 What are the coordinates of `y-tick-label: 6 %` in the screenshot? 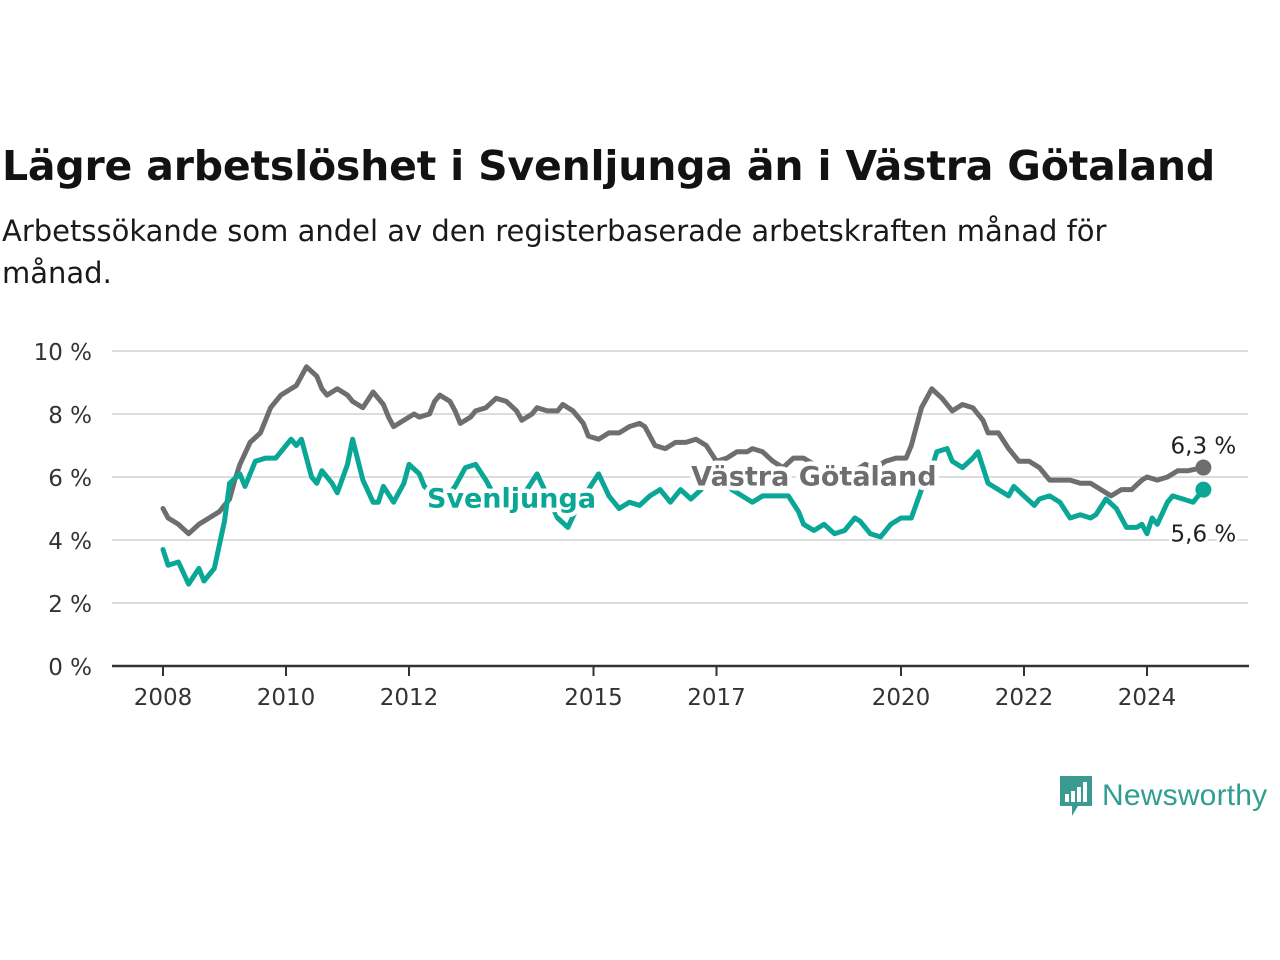 It's located at (70, 479).